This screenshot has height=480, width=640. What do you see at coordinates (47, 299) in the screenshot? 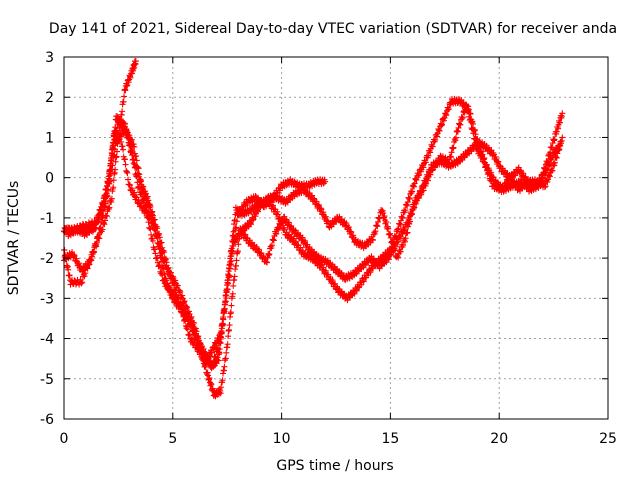
I see `y-tick-label: -3` at bounding box center [47, 299].